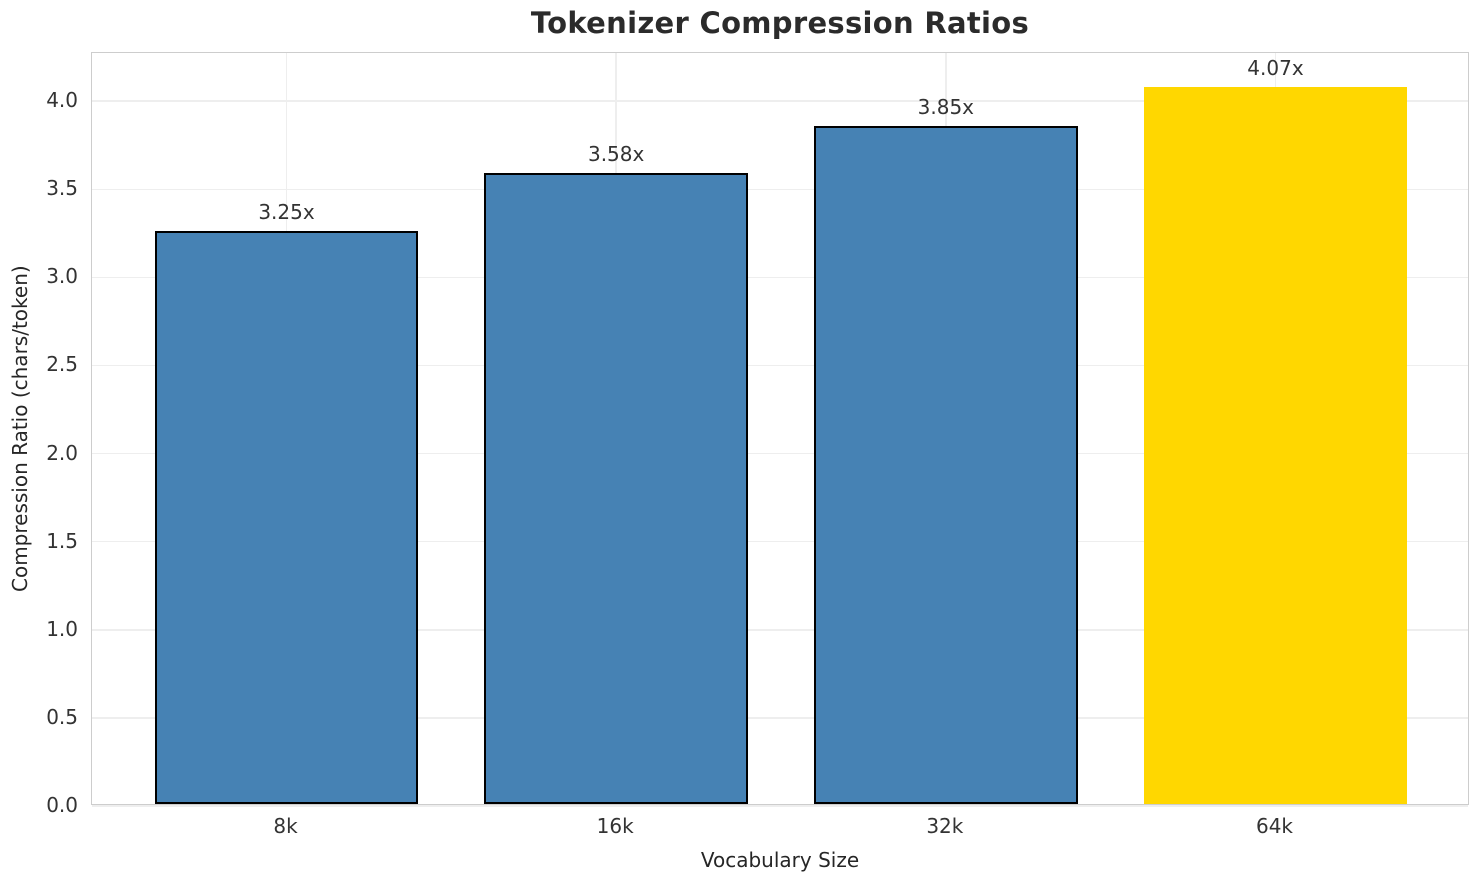 This screenshot has height=885, width=1484. What do you see at coordinates (62, 188) in the screenshot?
I see `ytick-3.5: 3.5` at bounding box center [62, 188].